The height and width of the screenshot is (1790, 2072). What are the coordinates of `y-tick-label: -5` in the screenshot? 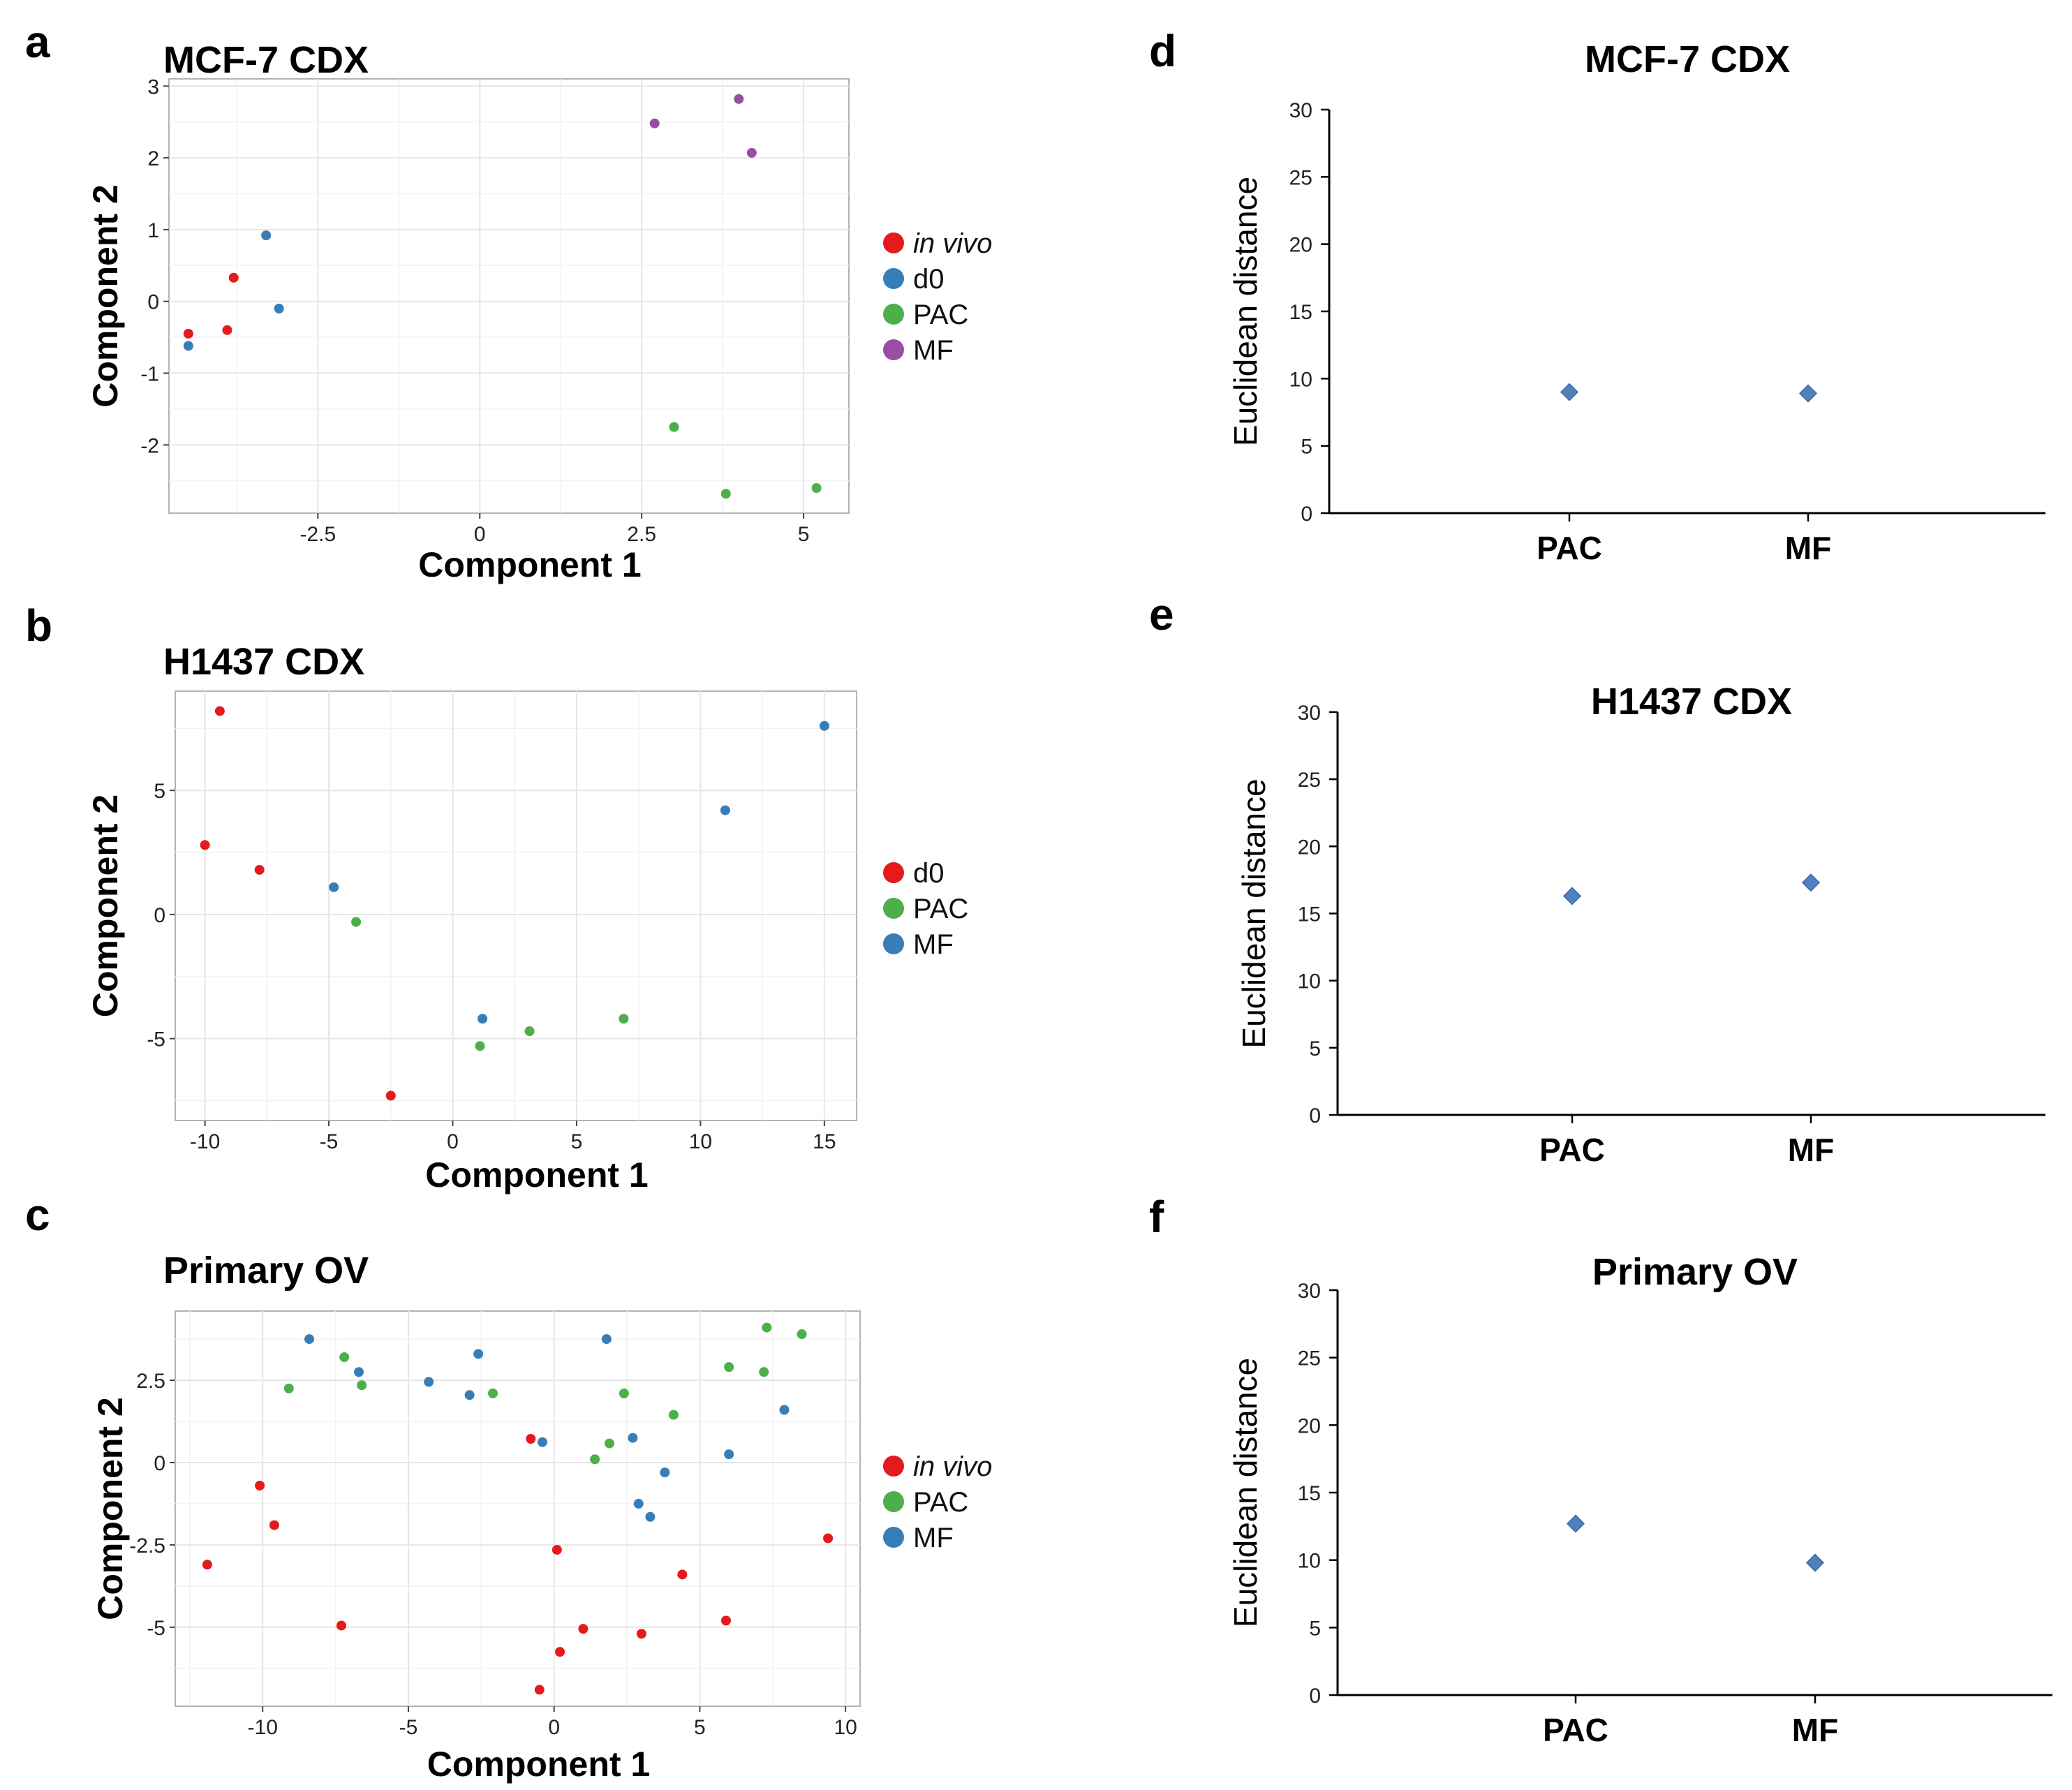 It's located at (156, 1039).